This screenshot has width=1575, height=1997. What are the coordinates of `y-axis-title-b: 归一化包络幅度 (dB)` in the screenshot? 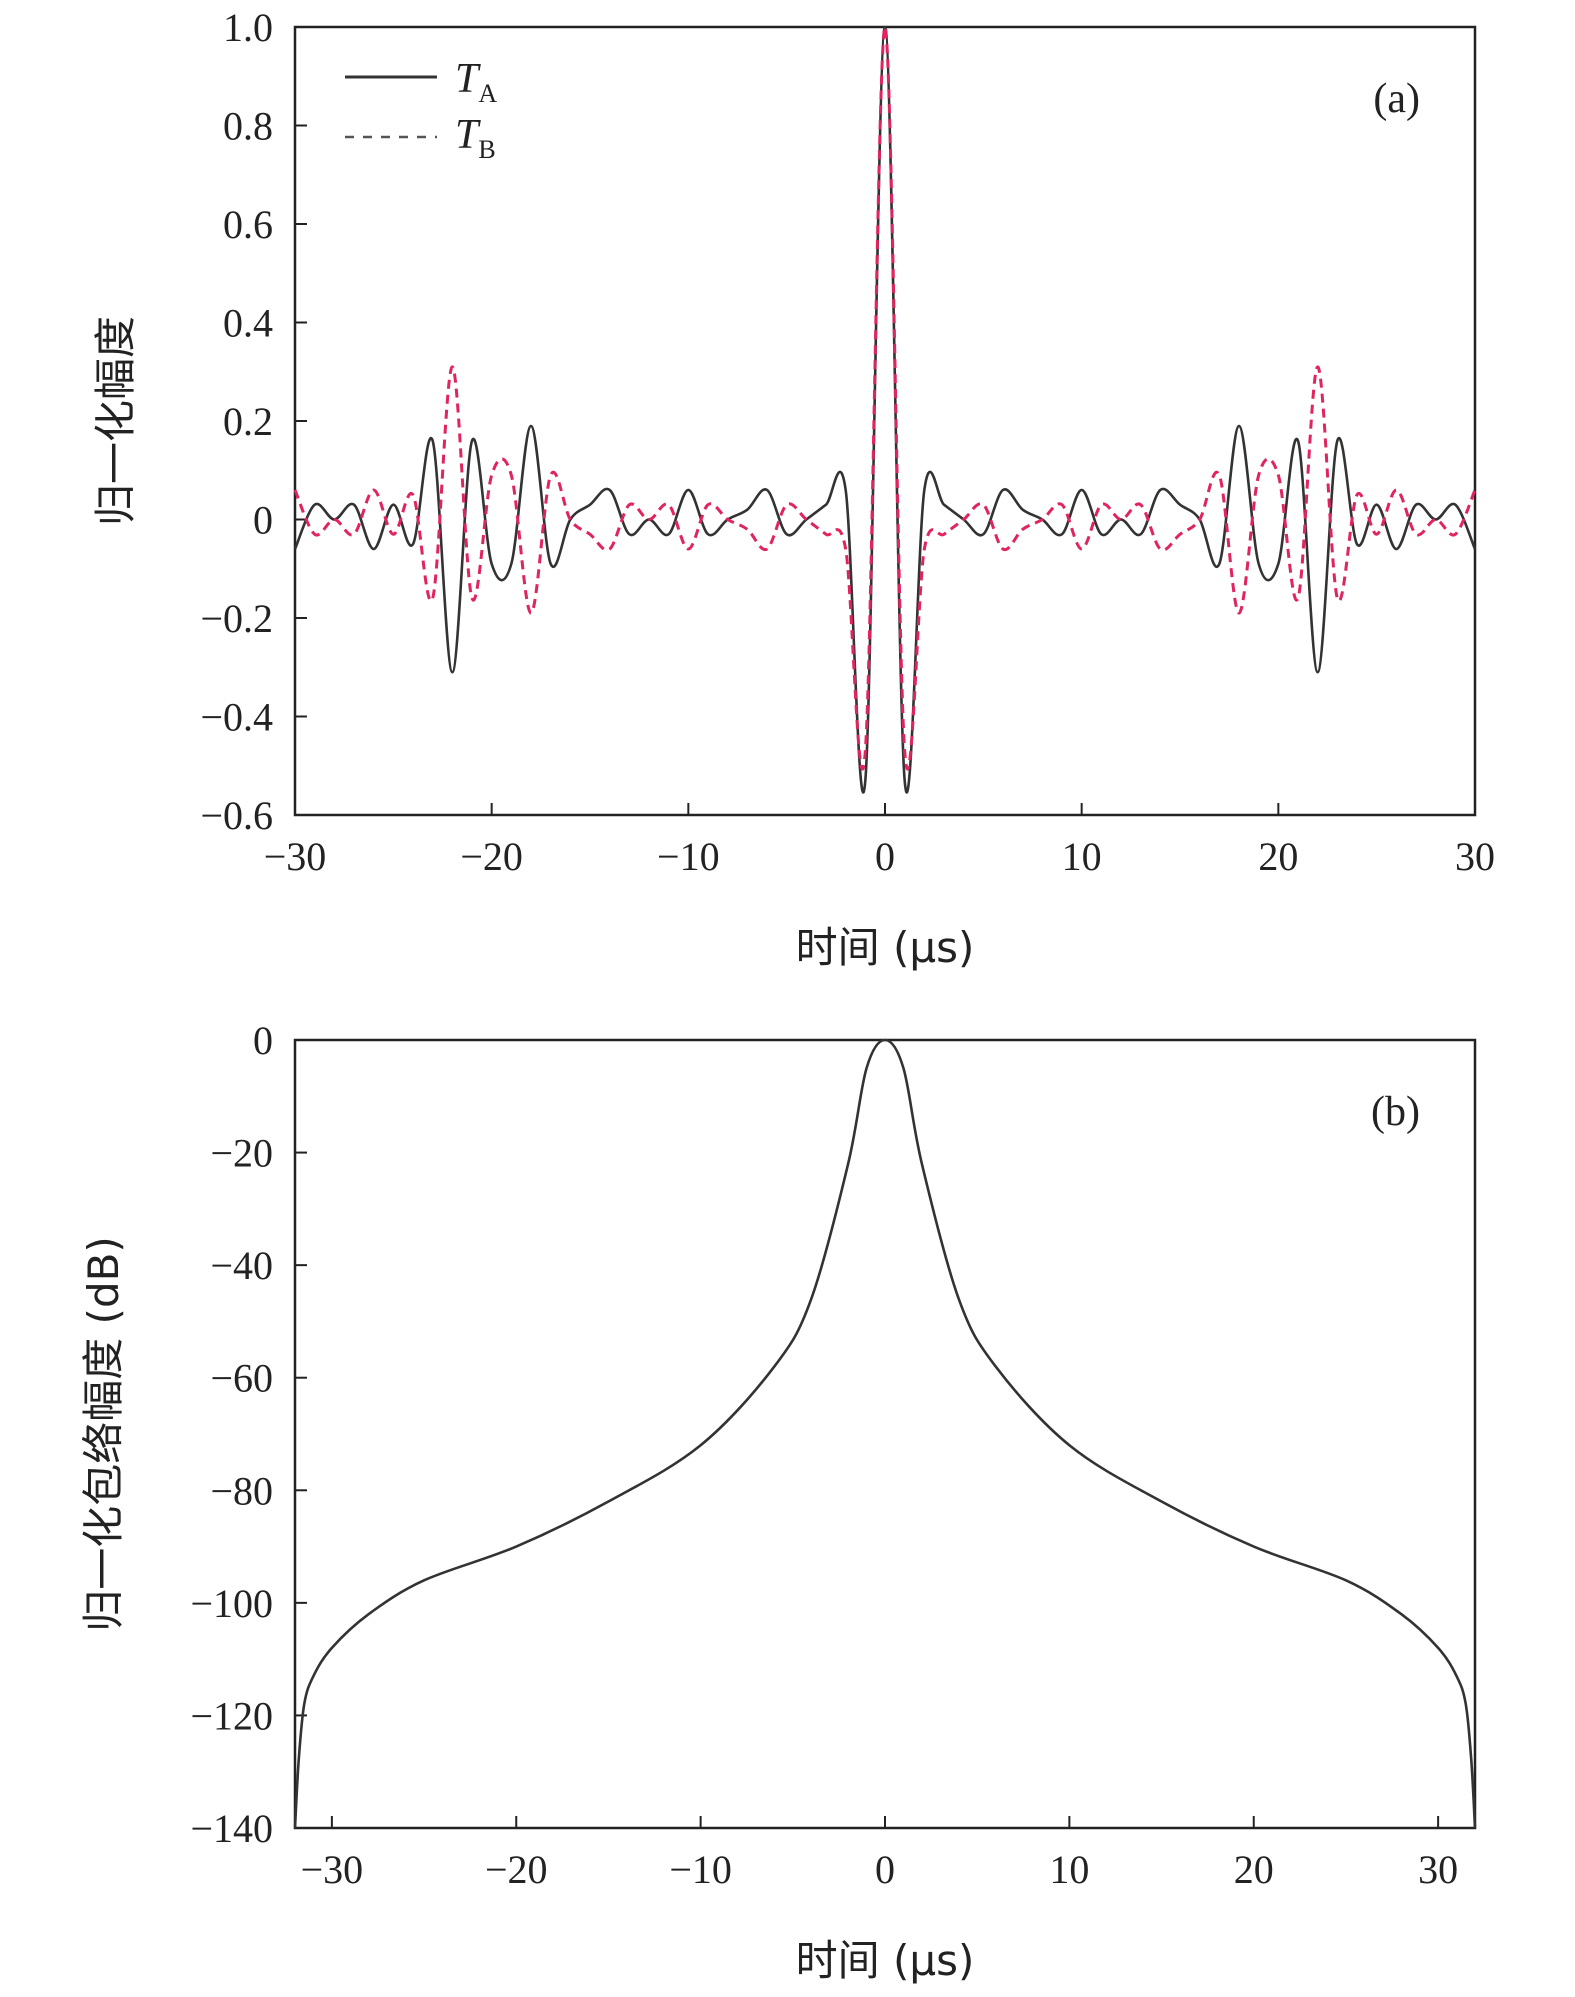 It's located at (103, 1434).